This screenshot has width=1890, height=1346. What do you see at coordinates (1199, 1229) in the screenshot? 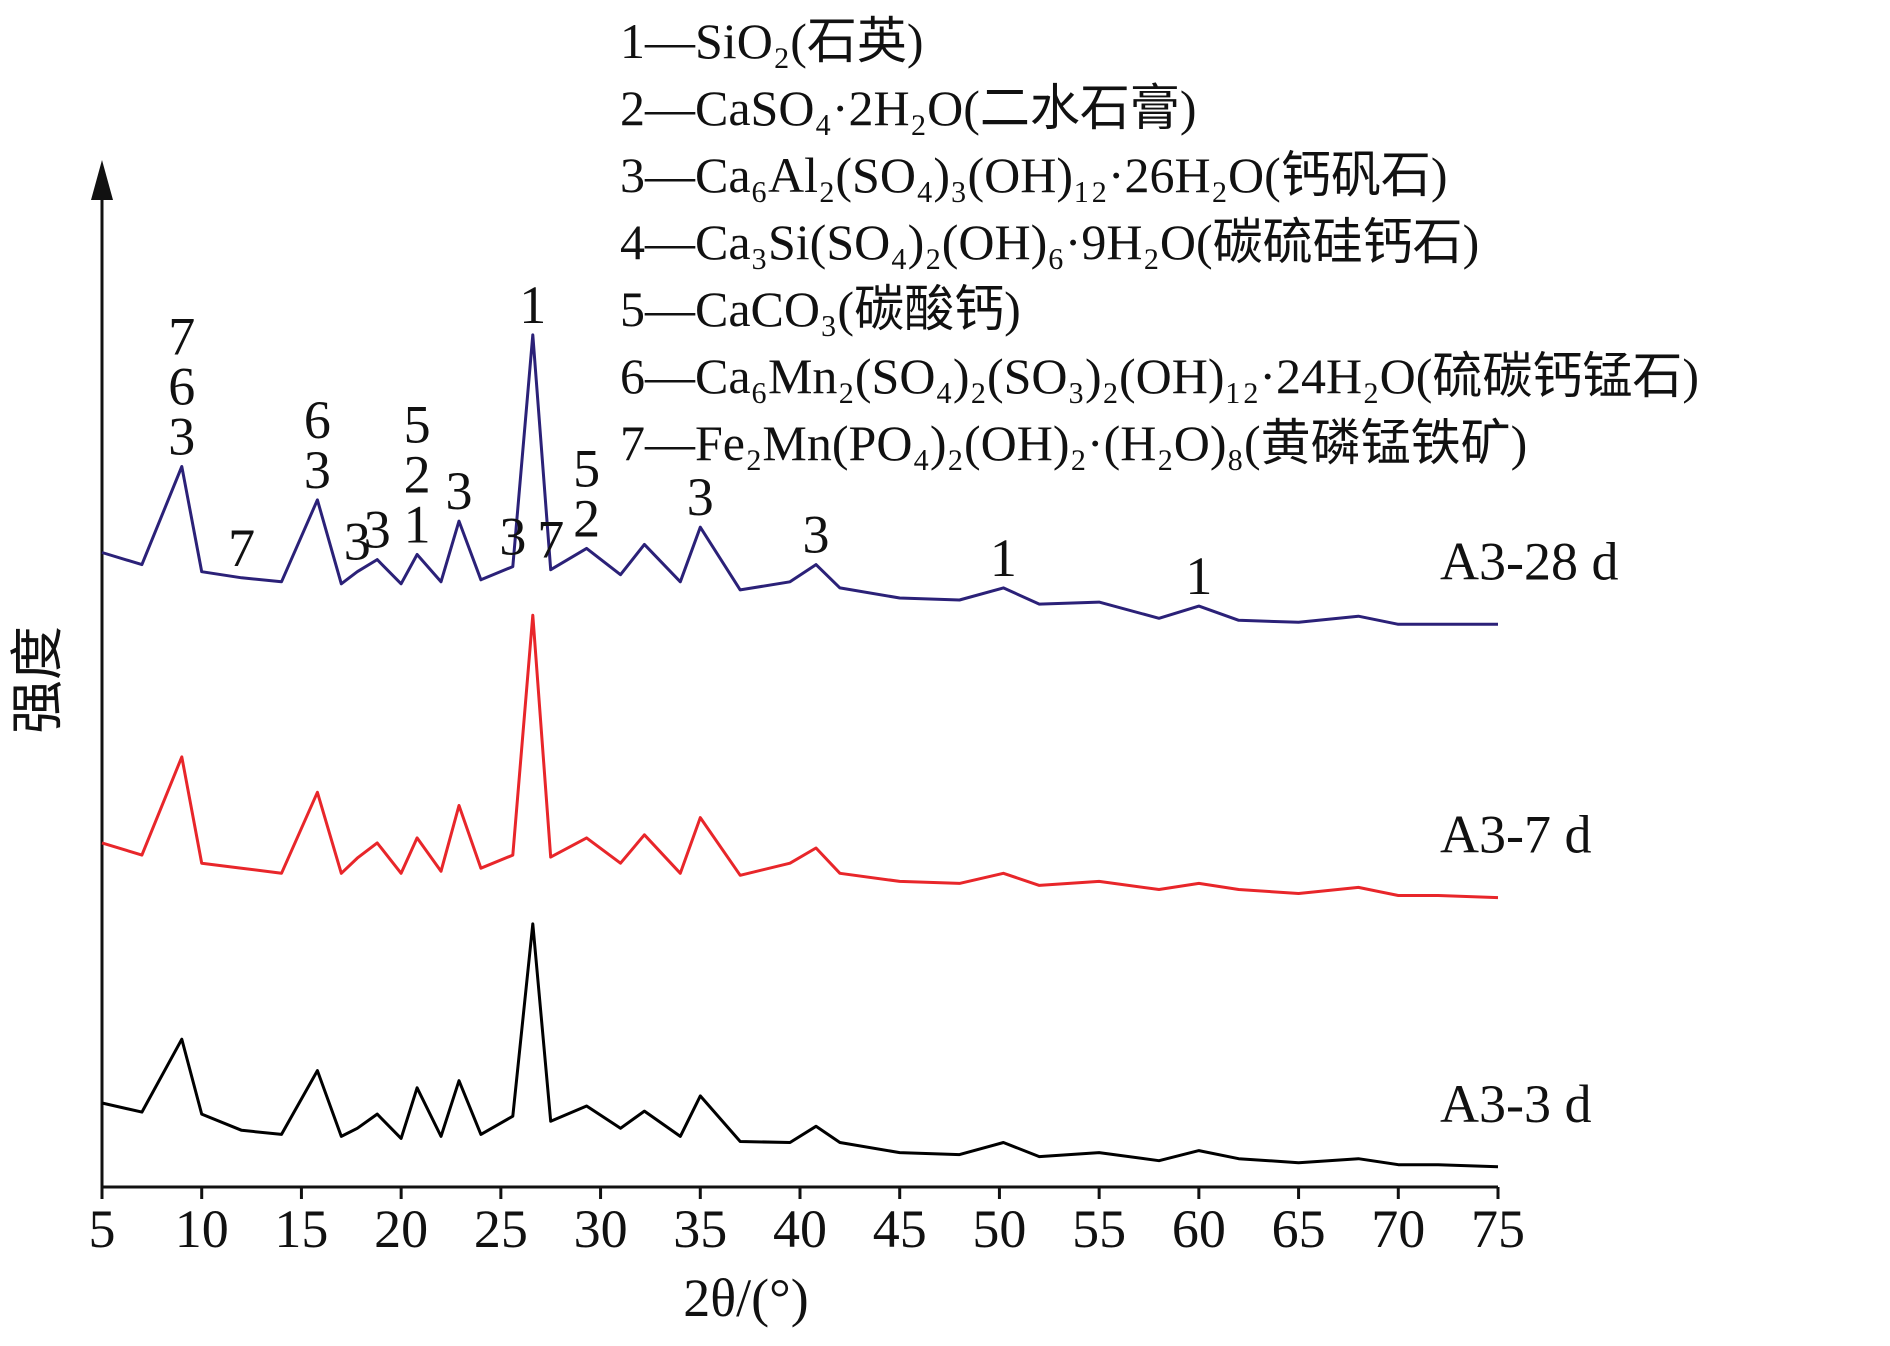
I see `x-tick-label: 60` at bounding box center [1199, 1229].